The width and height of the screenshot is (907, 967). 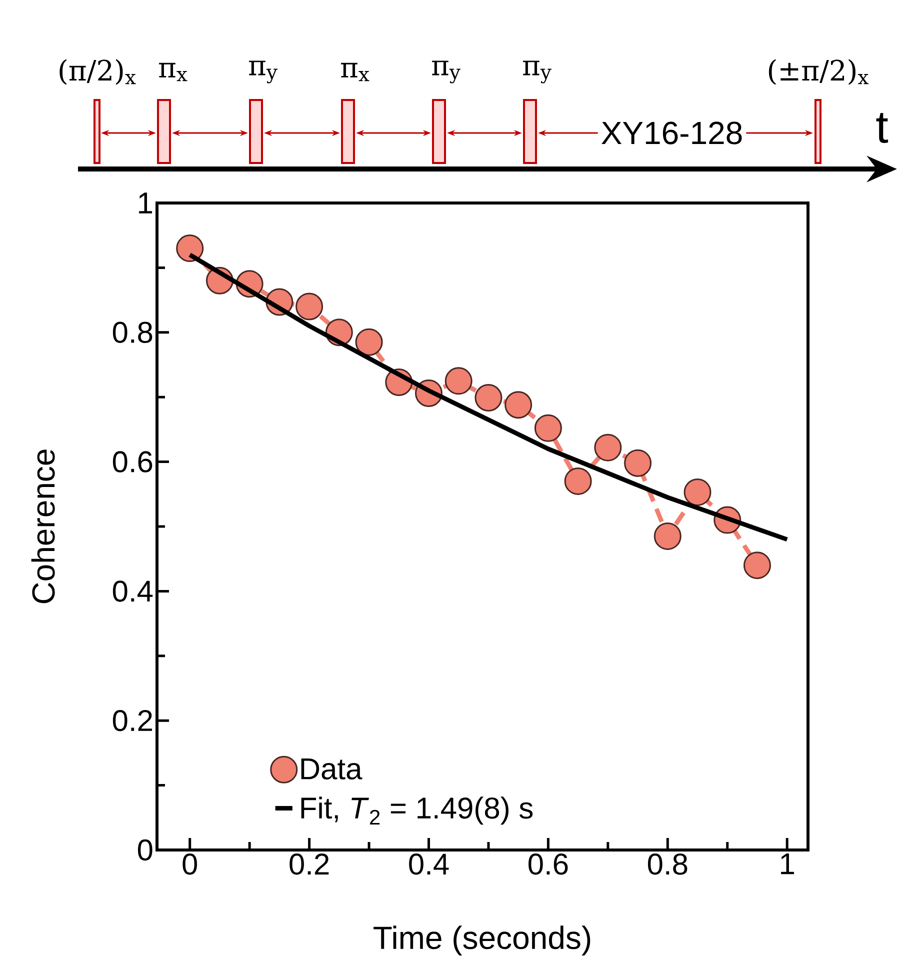 What do you see at coordinates (132, 461) in the screenshot?
I see `y-tick-label: 0.6` at bounding box center [132, 461].